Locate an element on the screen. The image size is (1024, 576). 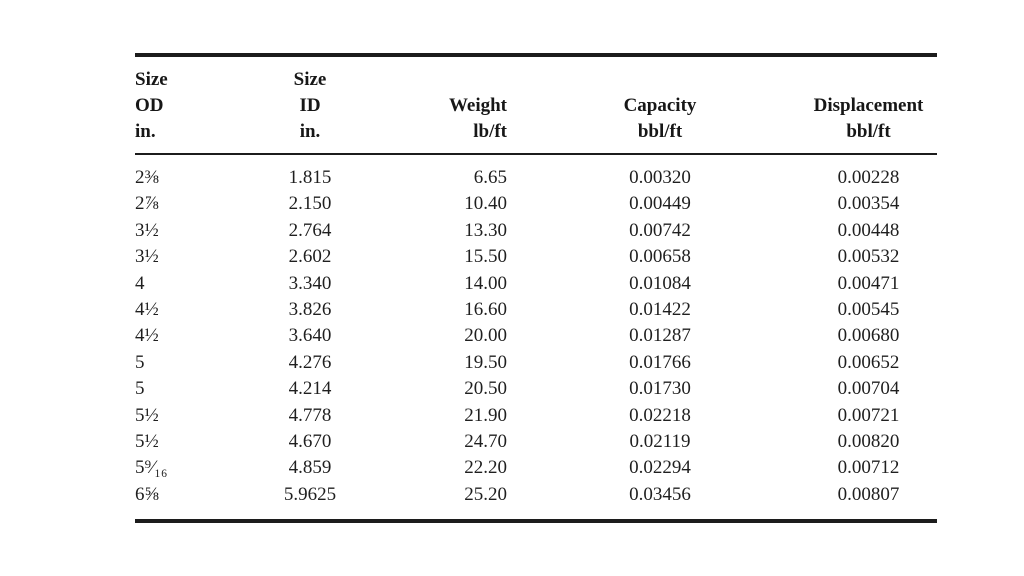
cell-weight: 24.70 is located at coordinates (485, 442).